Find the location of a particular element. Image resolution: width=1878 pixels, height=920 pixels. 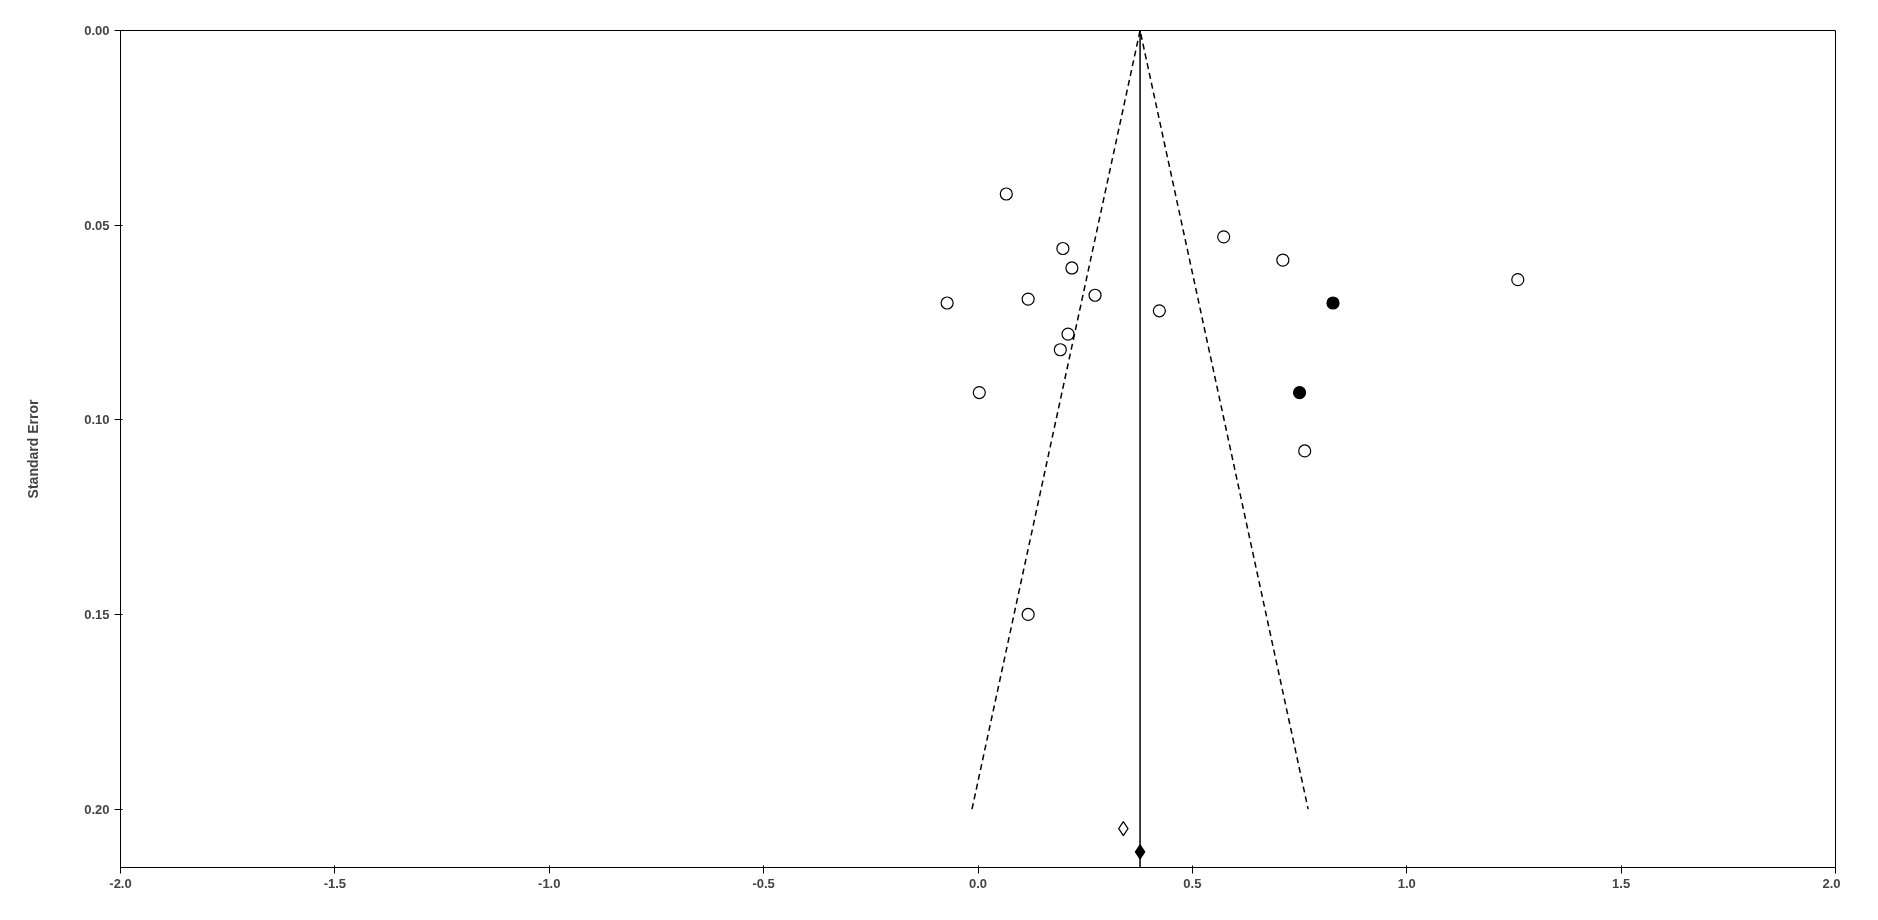

x-tick-label: -0.5 is located at coordinates (763, 883).